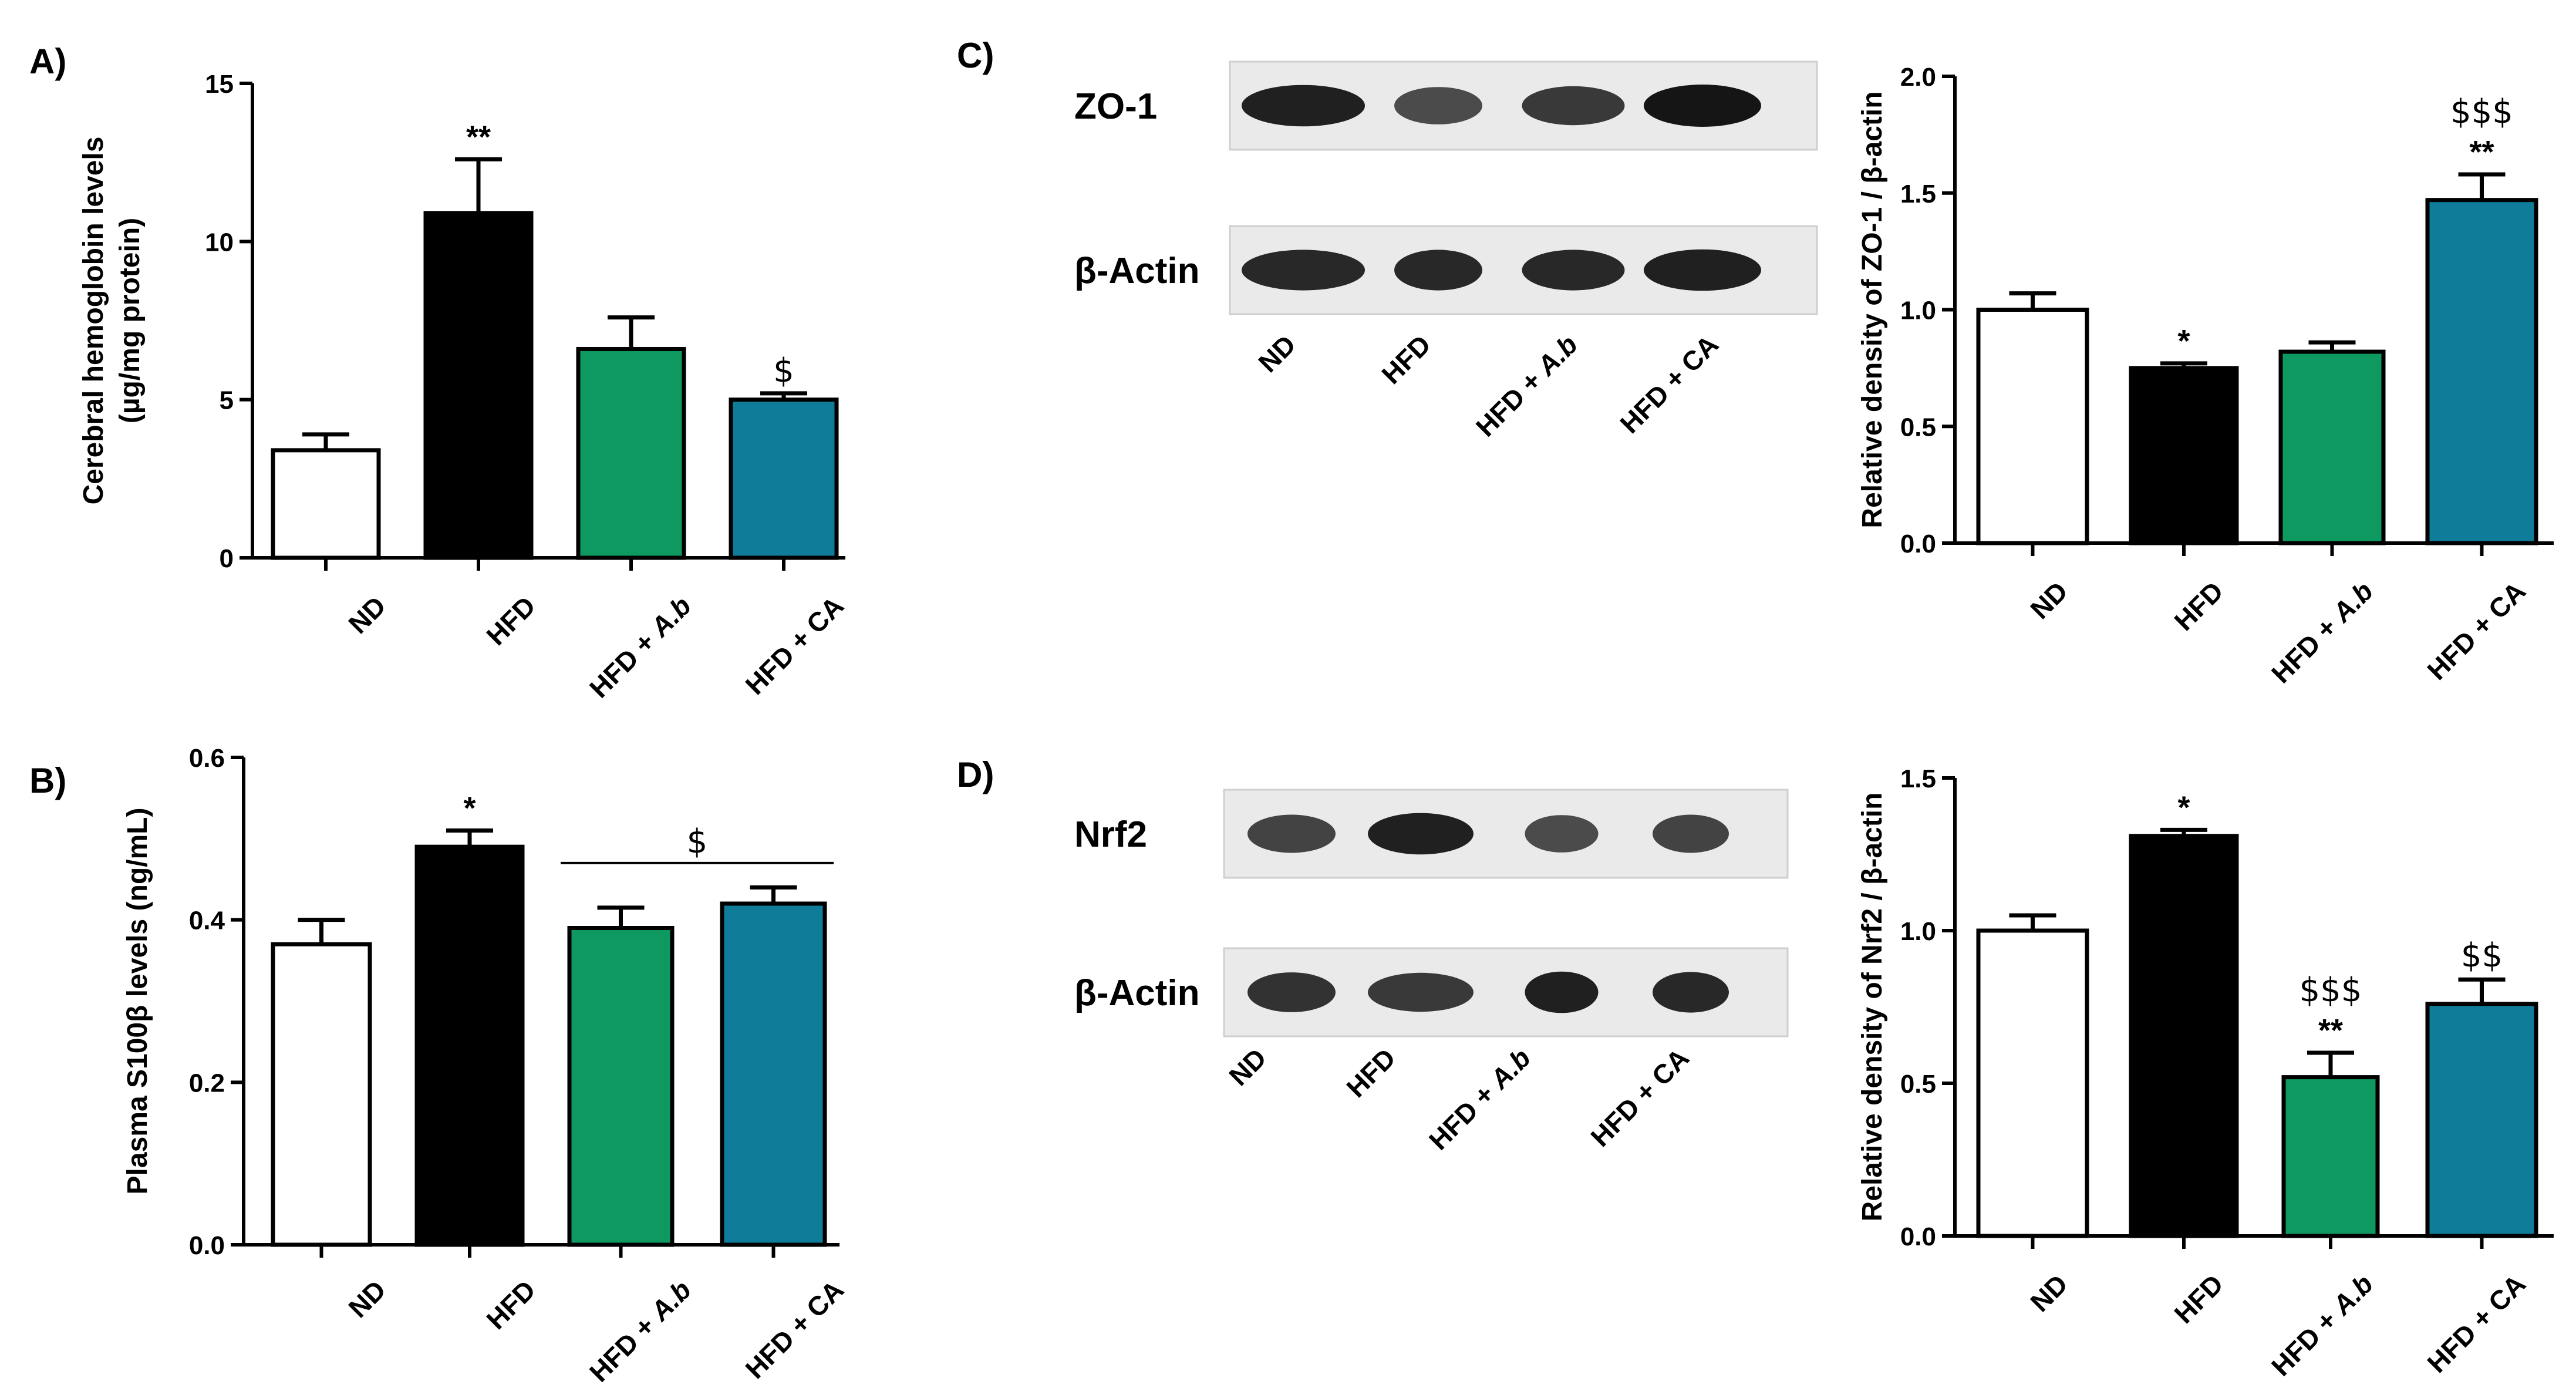  What do you see at coordinates (1918, 194) in the screenshot?
I see `y-tick-label: 1.5` at bounding box center [1918, 194].